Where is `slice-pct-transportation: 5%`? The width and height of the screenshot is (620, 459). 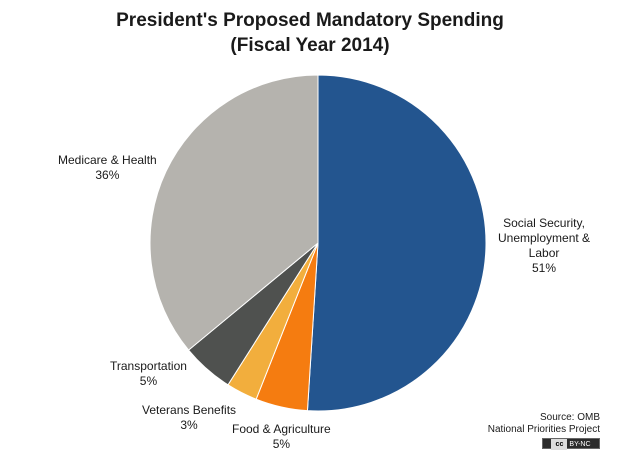
slice-pct-transportation: 5% is located at coordinates (148, 381).